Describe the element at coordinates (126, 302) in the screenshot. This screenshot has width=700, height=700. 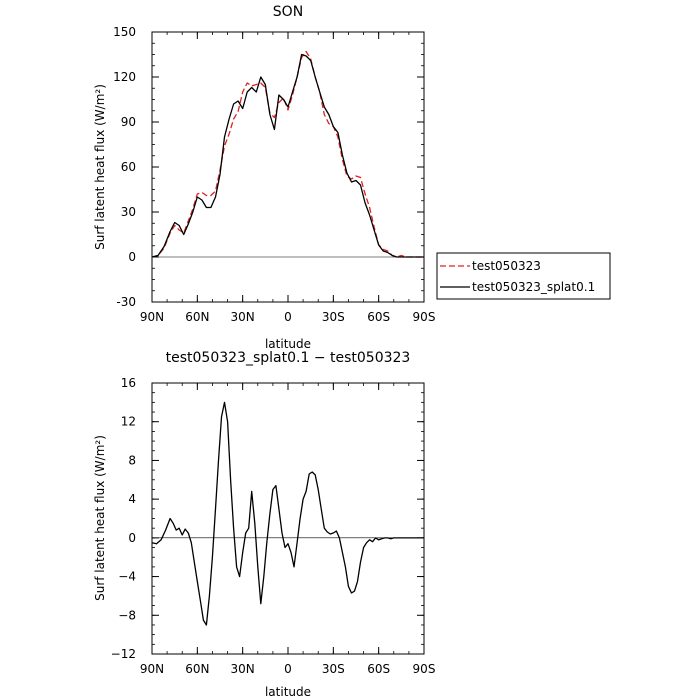
I see `y-tick-label: -30` at that location.